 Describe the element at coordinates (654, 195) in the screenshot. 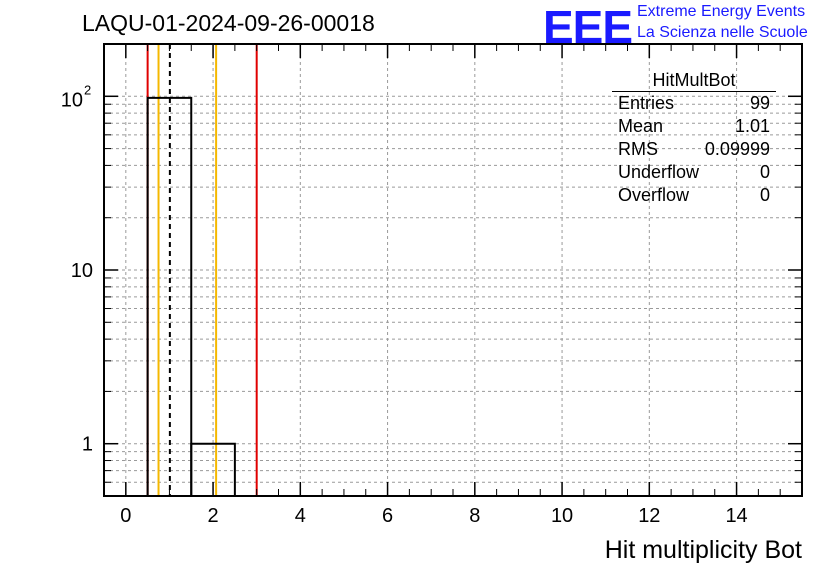

I see `stats-label: Overflow` at that location.